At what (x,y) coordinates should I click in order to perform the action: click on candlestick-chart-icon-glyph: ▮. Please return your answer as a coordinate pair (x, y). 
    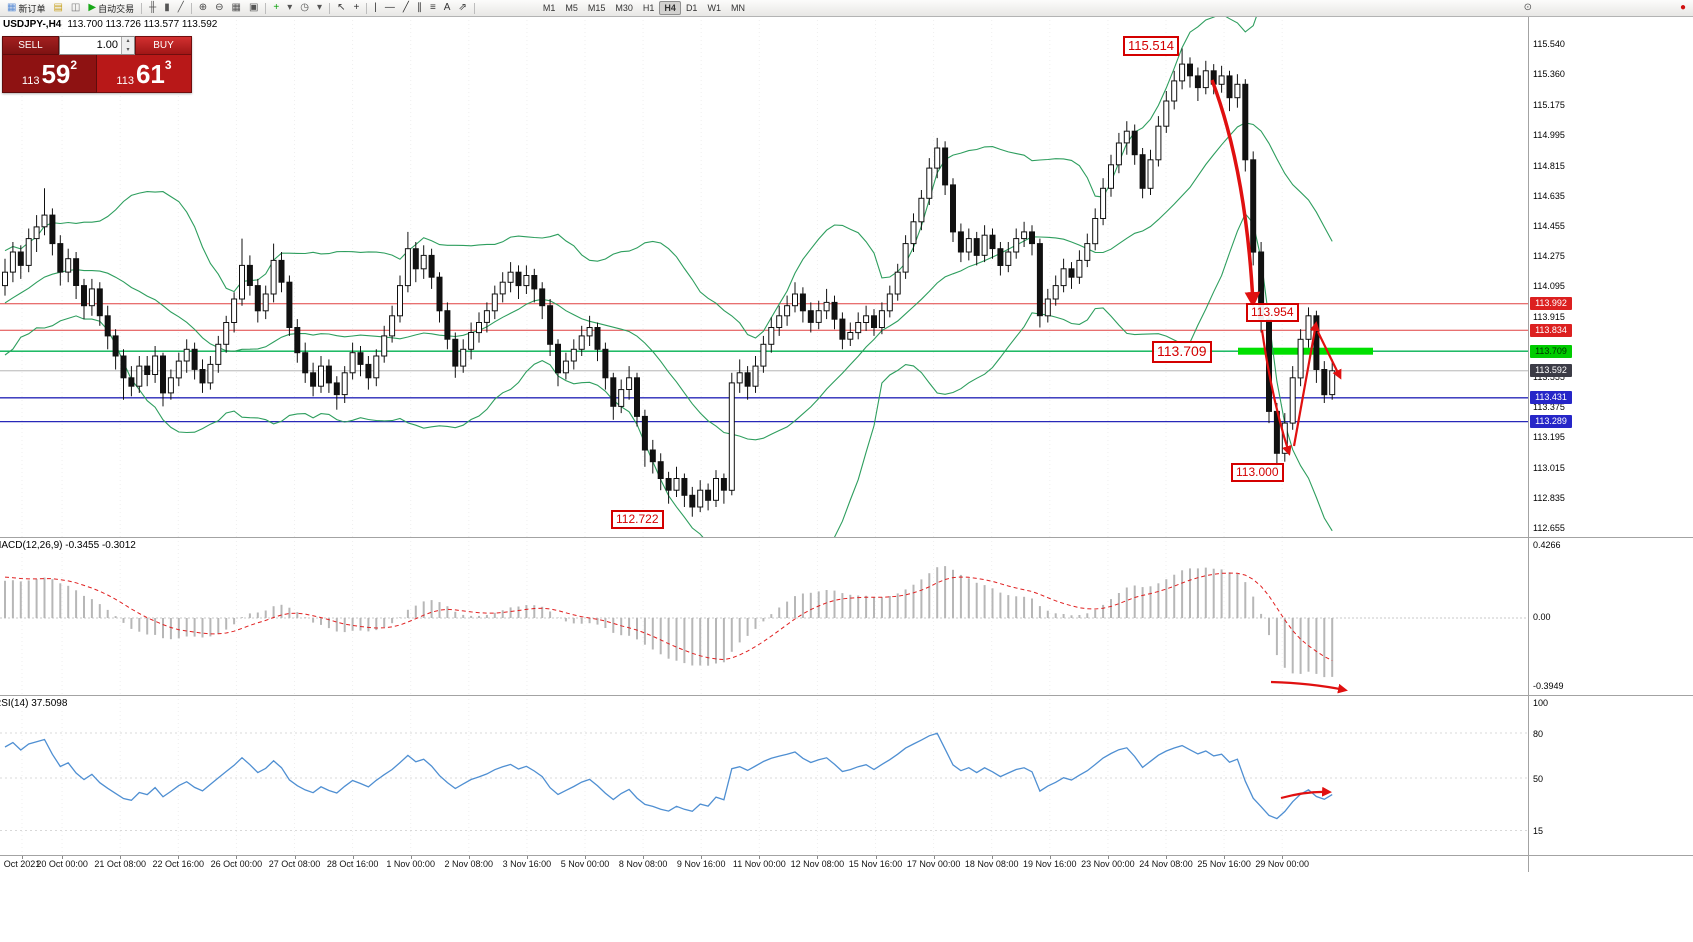
    Looking at the image, I should click on (167, 7).